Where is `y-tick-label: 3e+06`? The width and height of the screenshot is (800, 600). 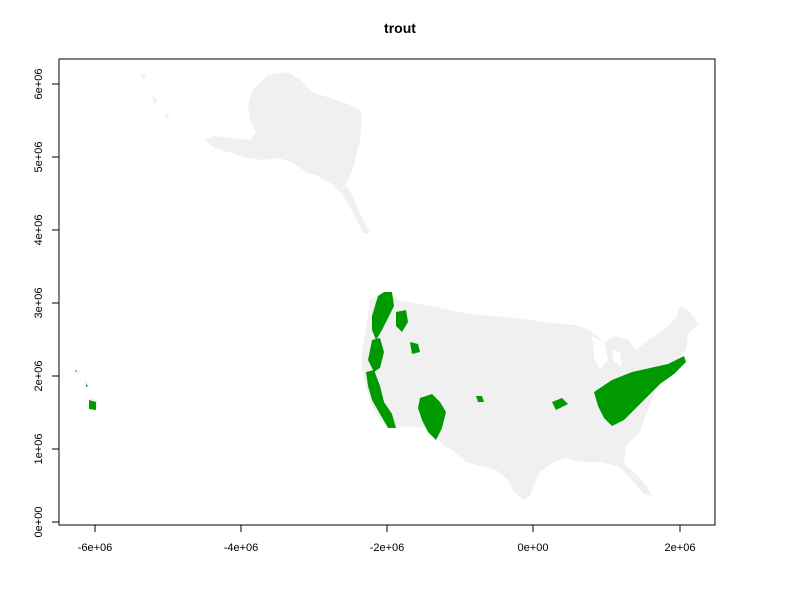
y-tick-label: 3e+06 is located at coordinates (39, 303).